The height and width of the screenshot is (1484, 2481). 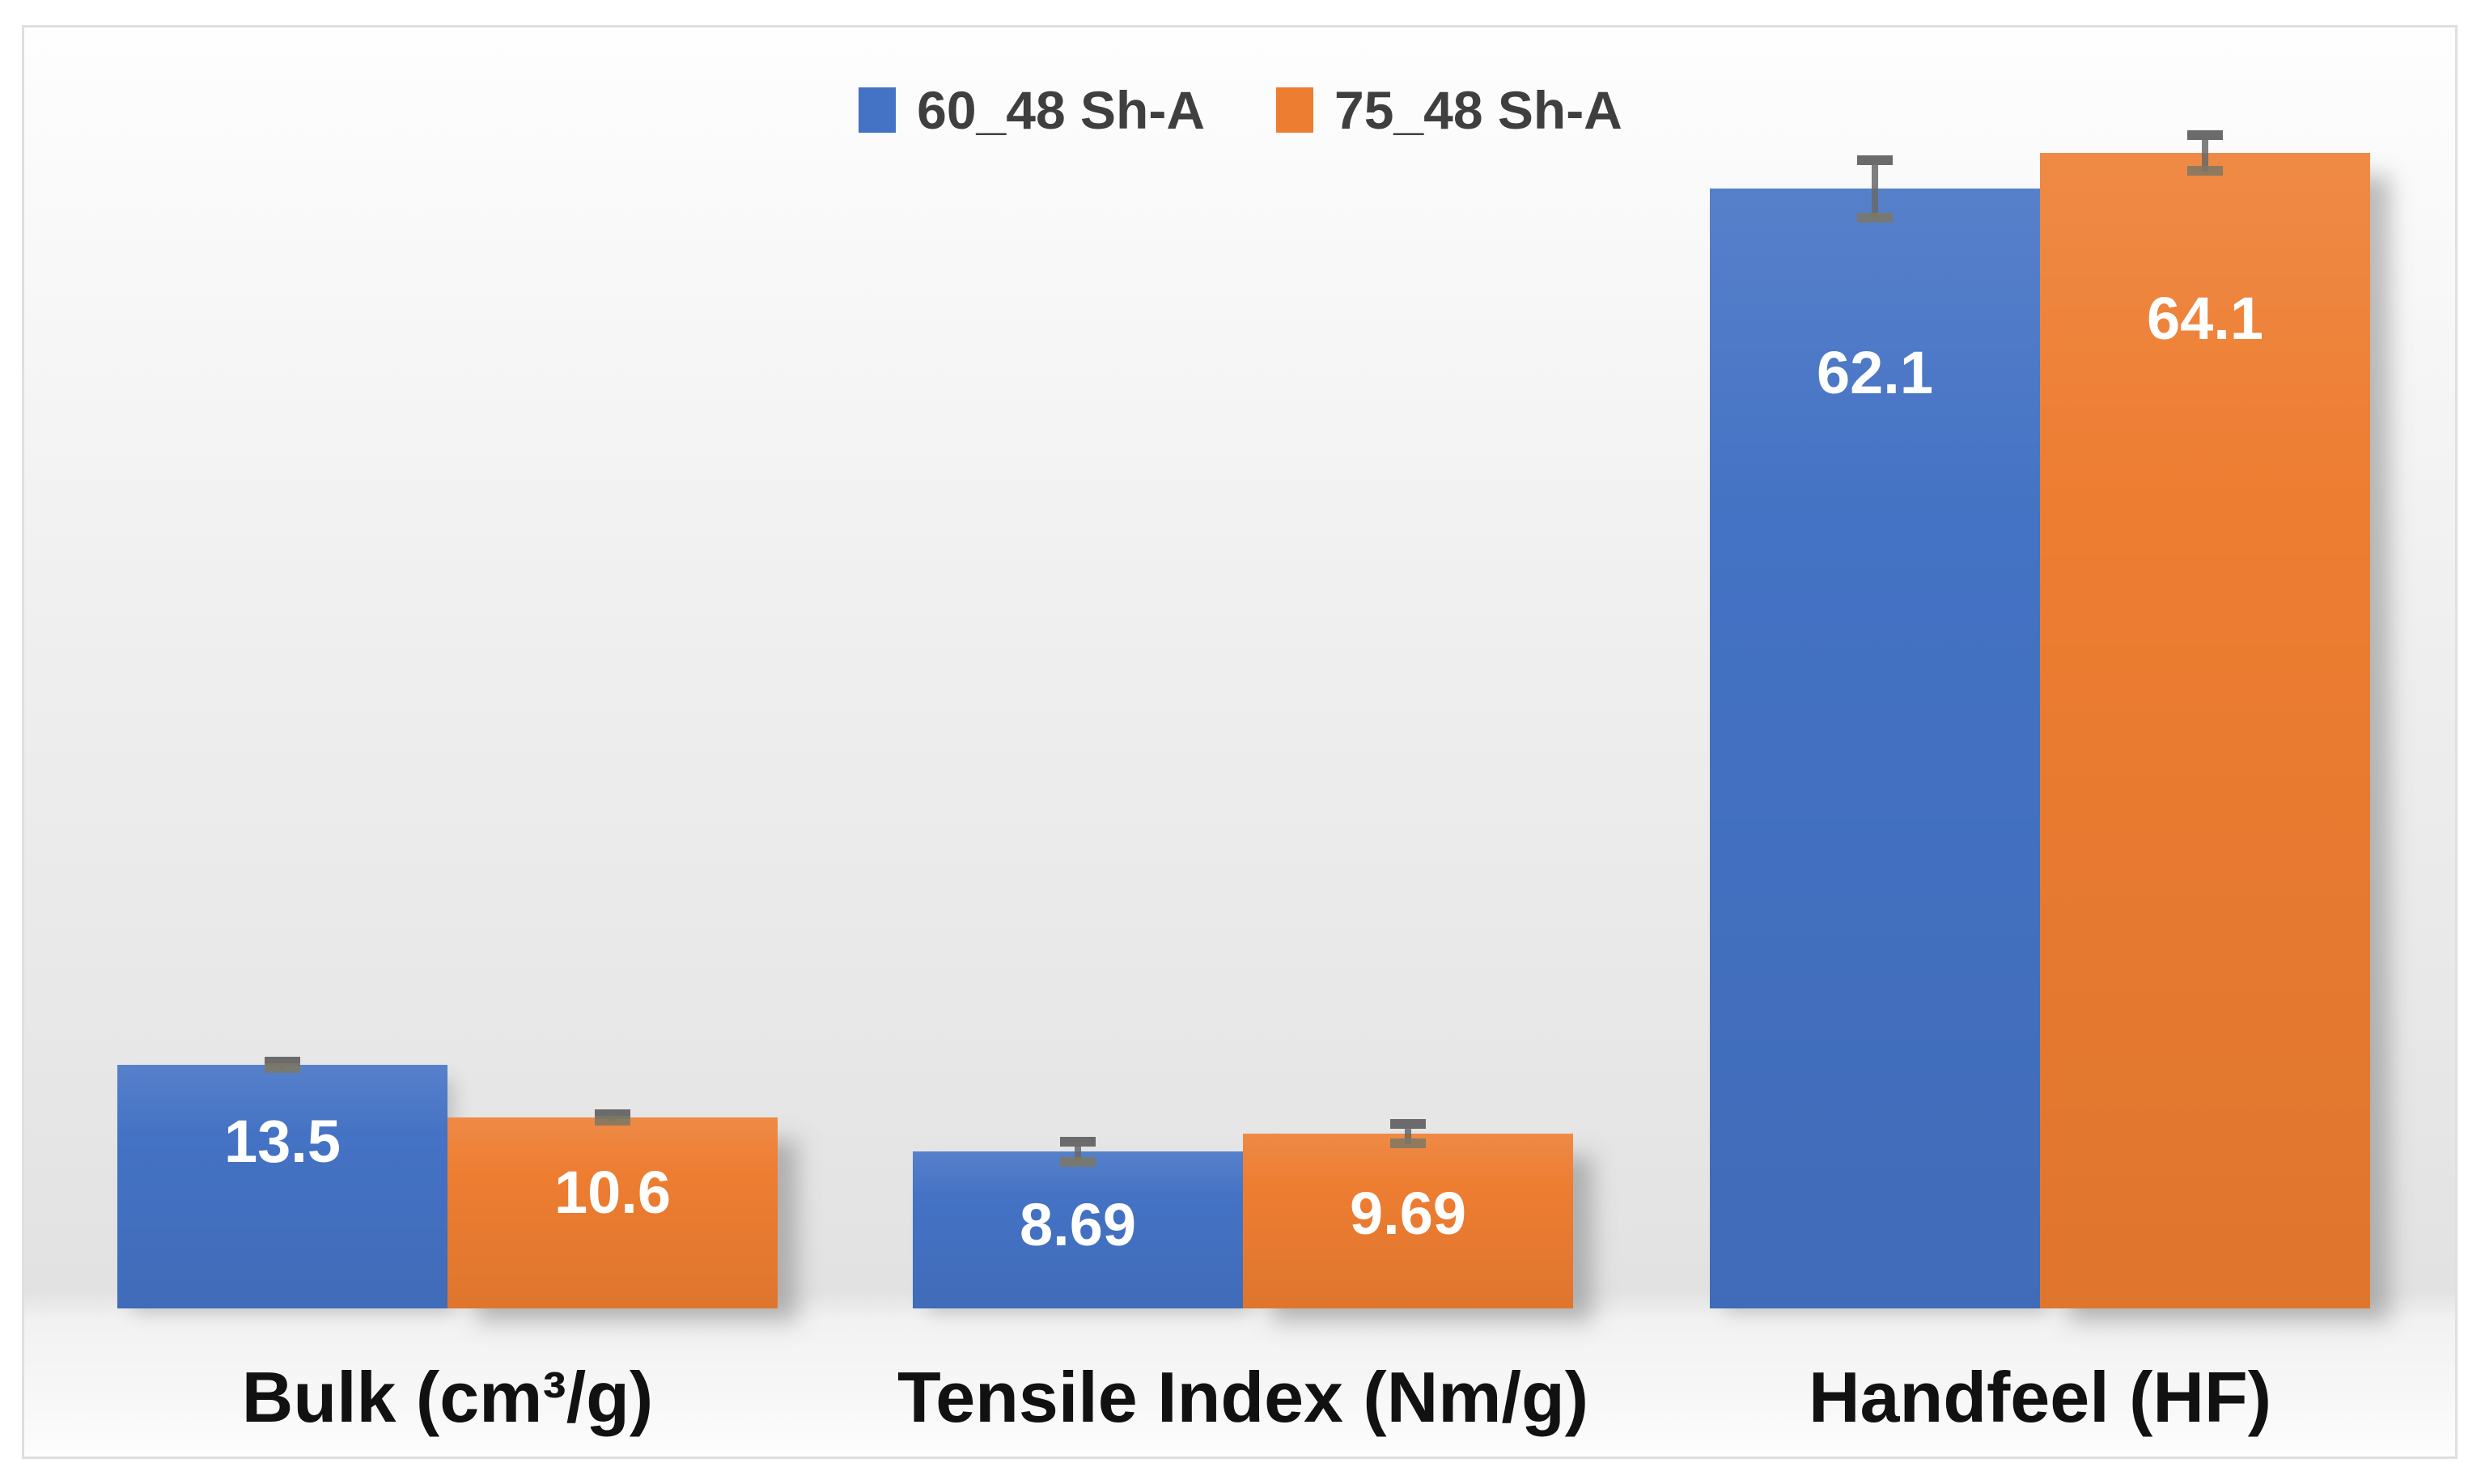 What do you see at coordinates (612, 1192) in the screenshot?
I see `value-label-75-48-sh-a-bulk-cm-g: 10.6` at bounding box center [612, 1192].